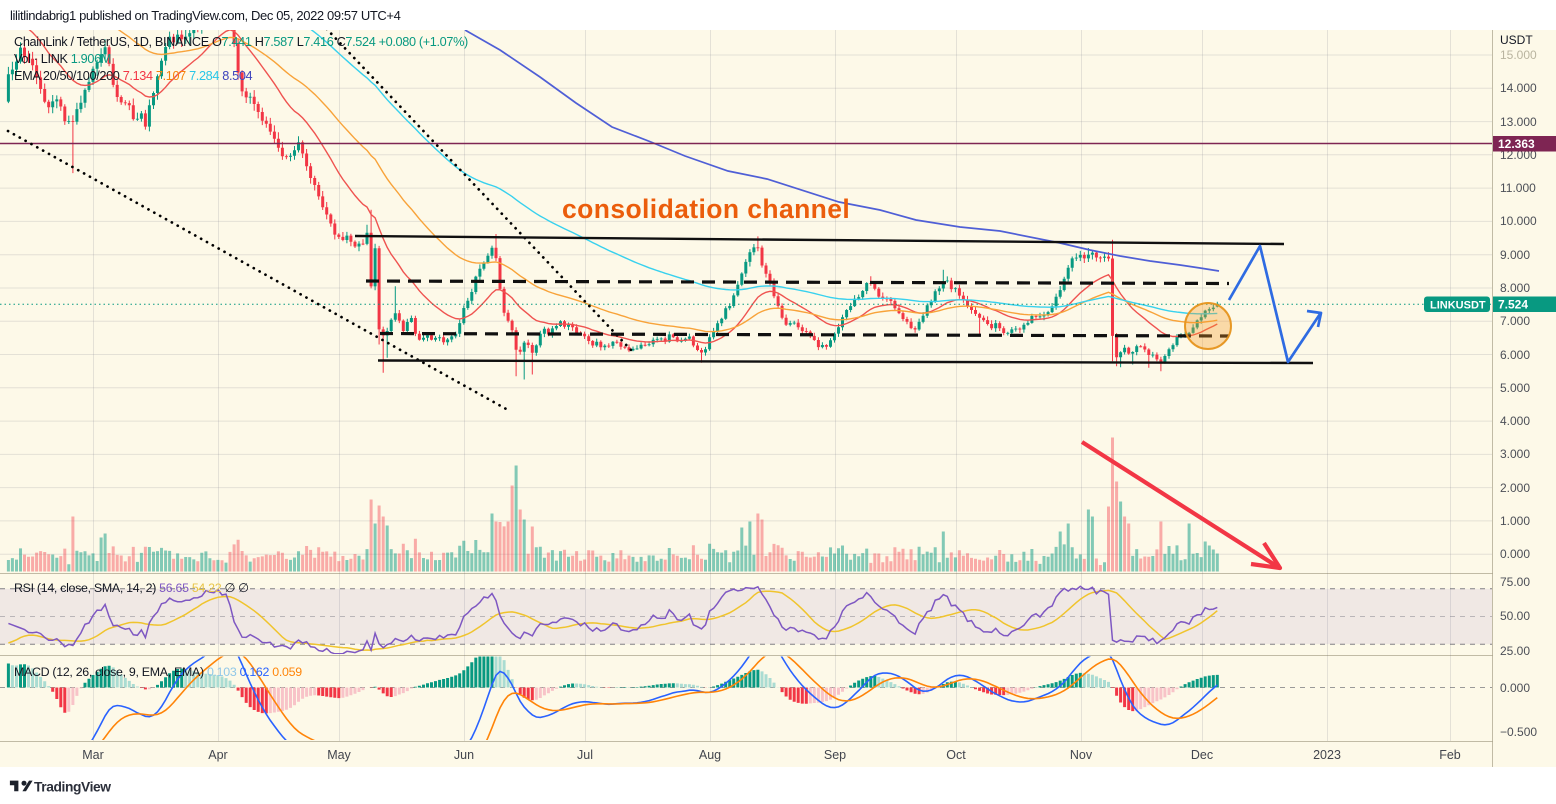 The height and width of the screenshot is (804, 1556). Describe the element at coordinates (956, 755) in the screenshot. I see `svg-text: Oct` at that location.